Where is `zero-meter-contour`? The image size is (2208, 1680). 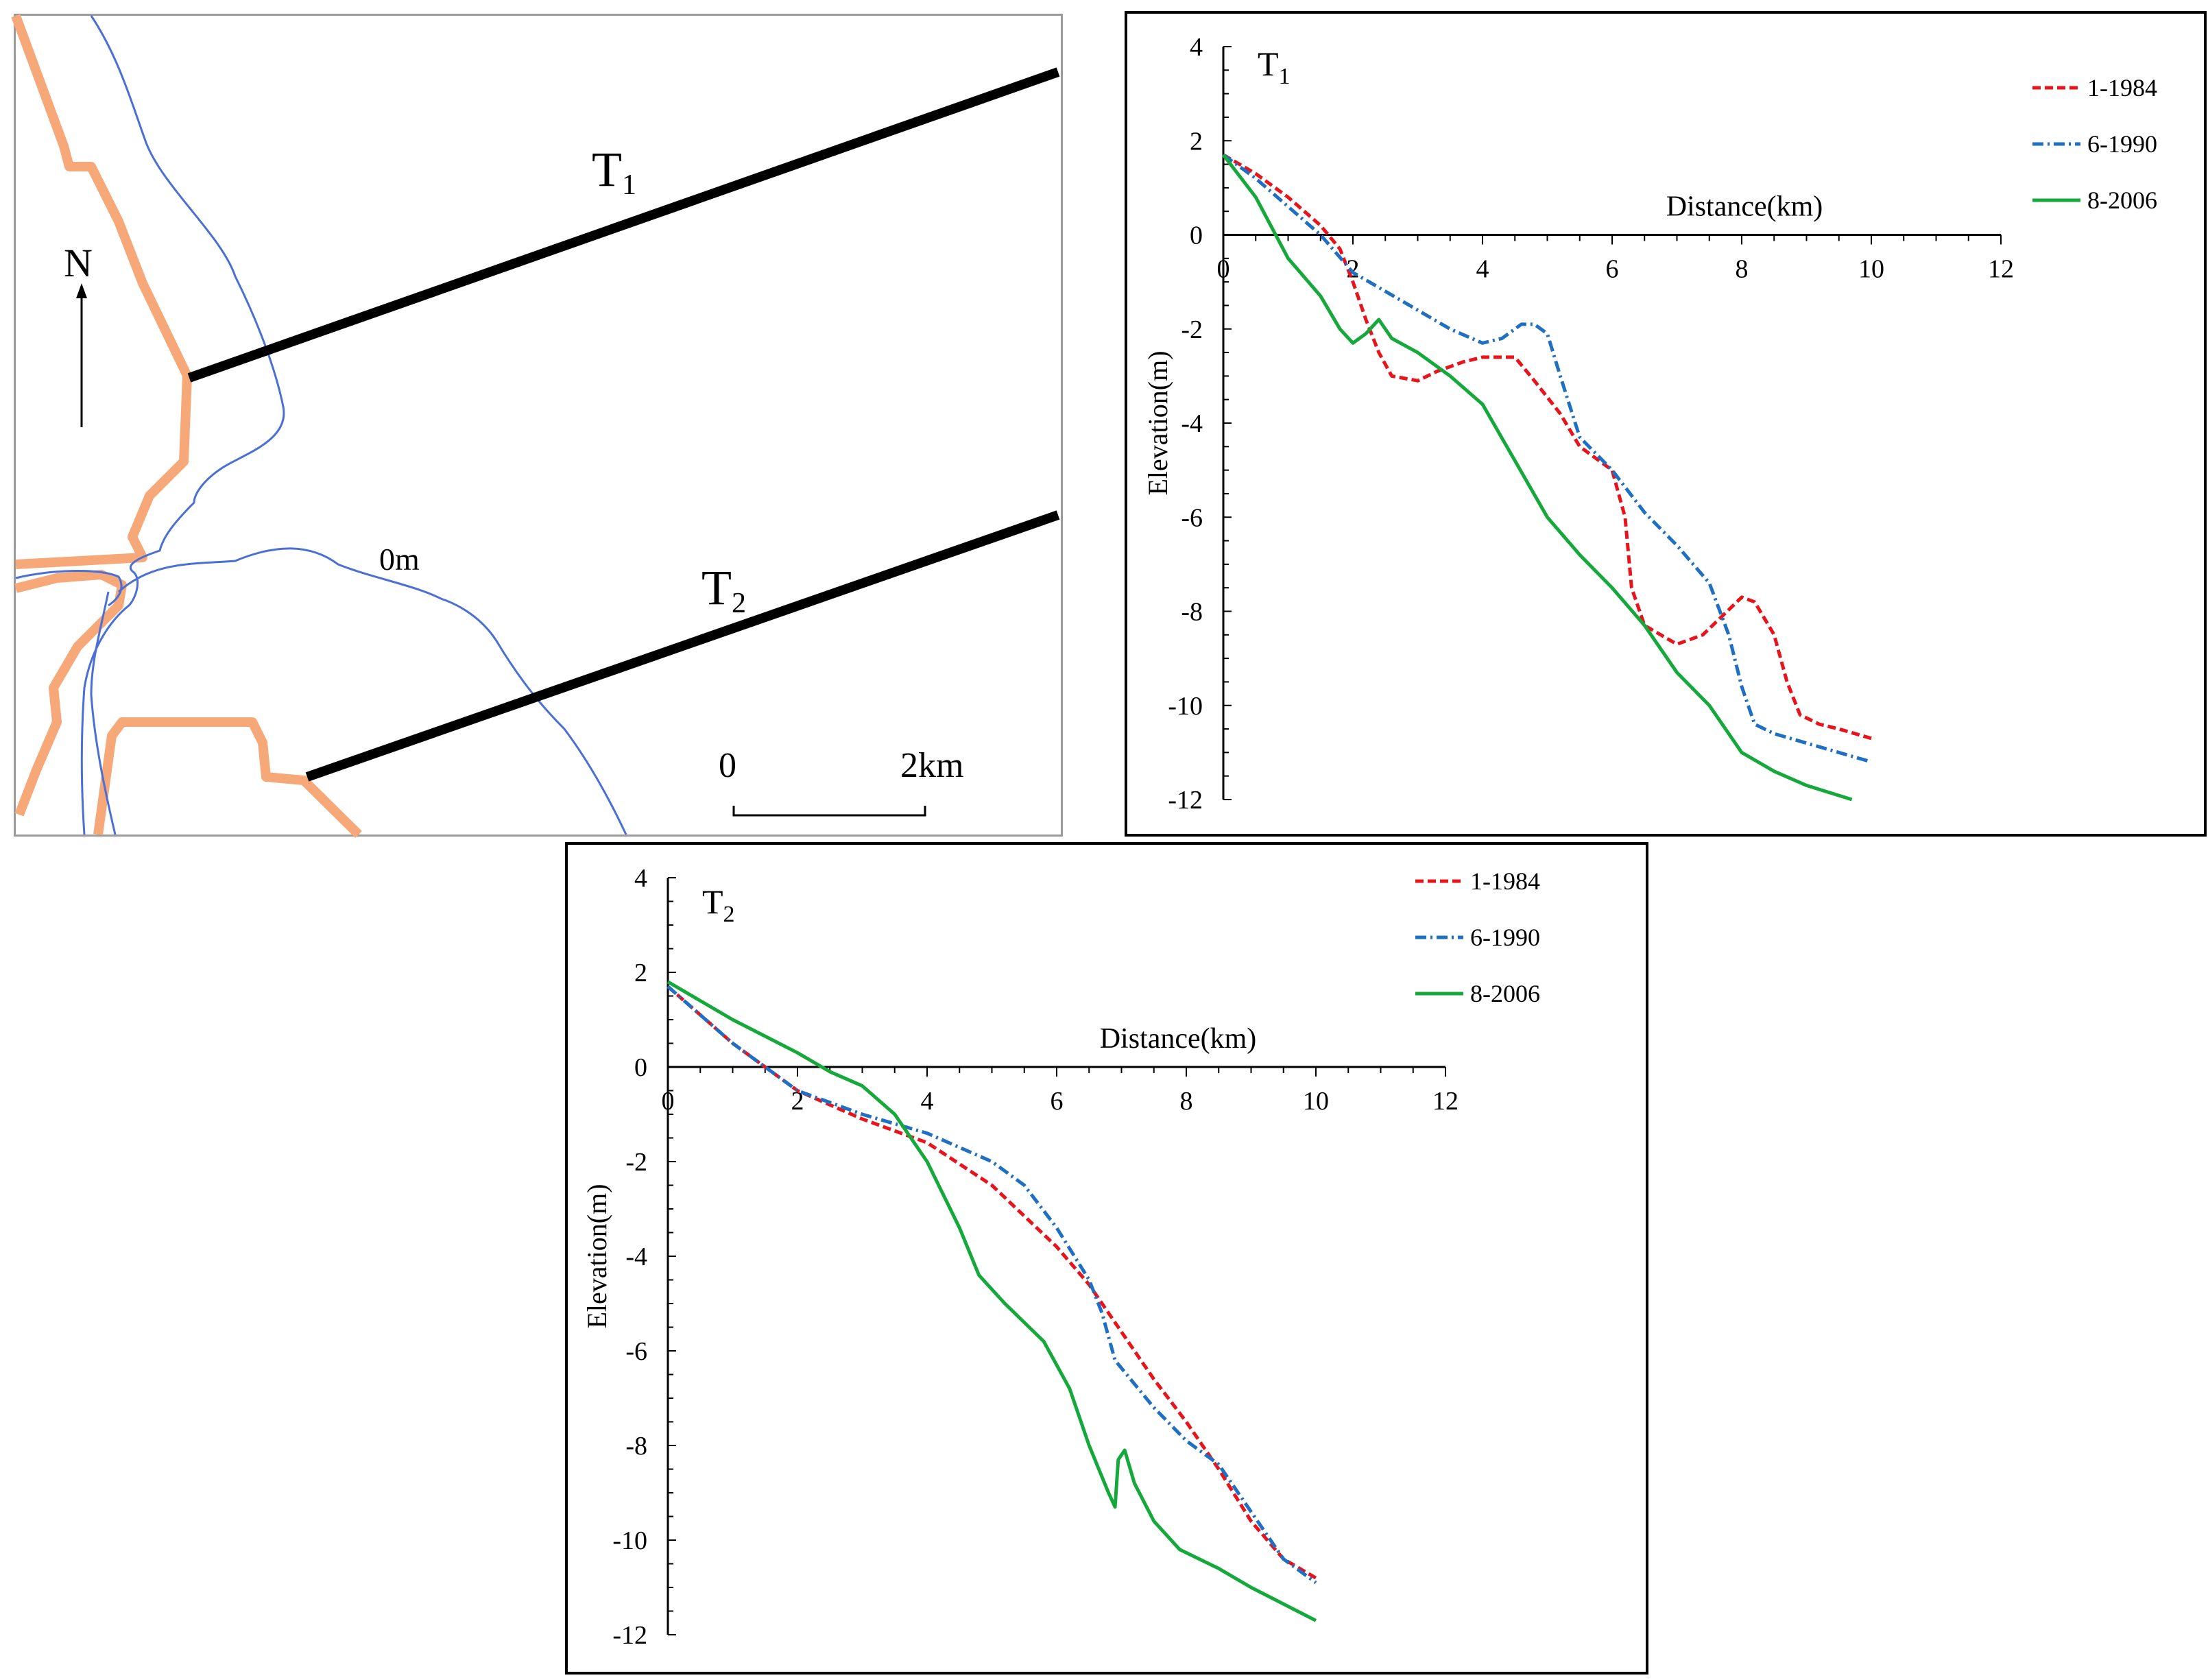
zero-meter-contour is located at coordinates (353, 425).